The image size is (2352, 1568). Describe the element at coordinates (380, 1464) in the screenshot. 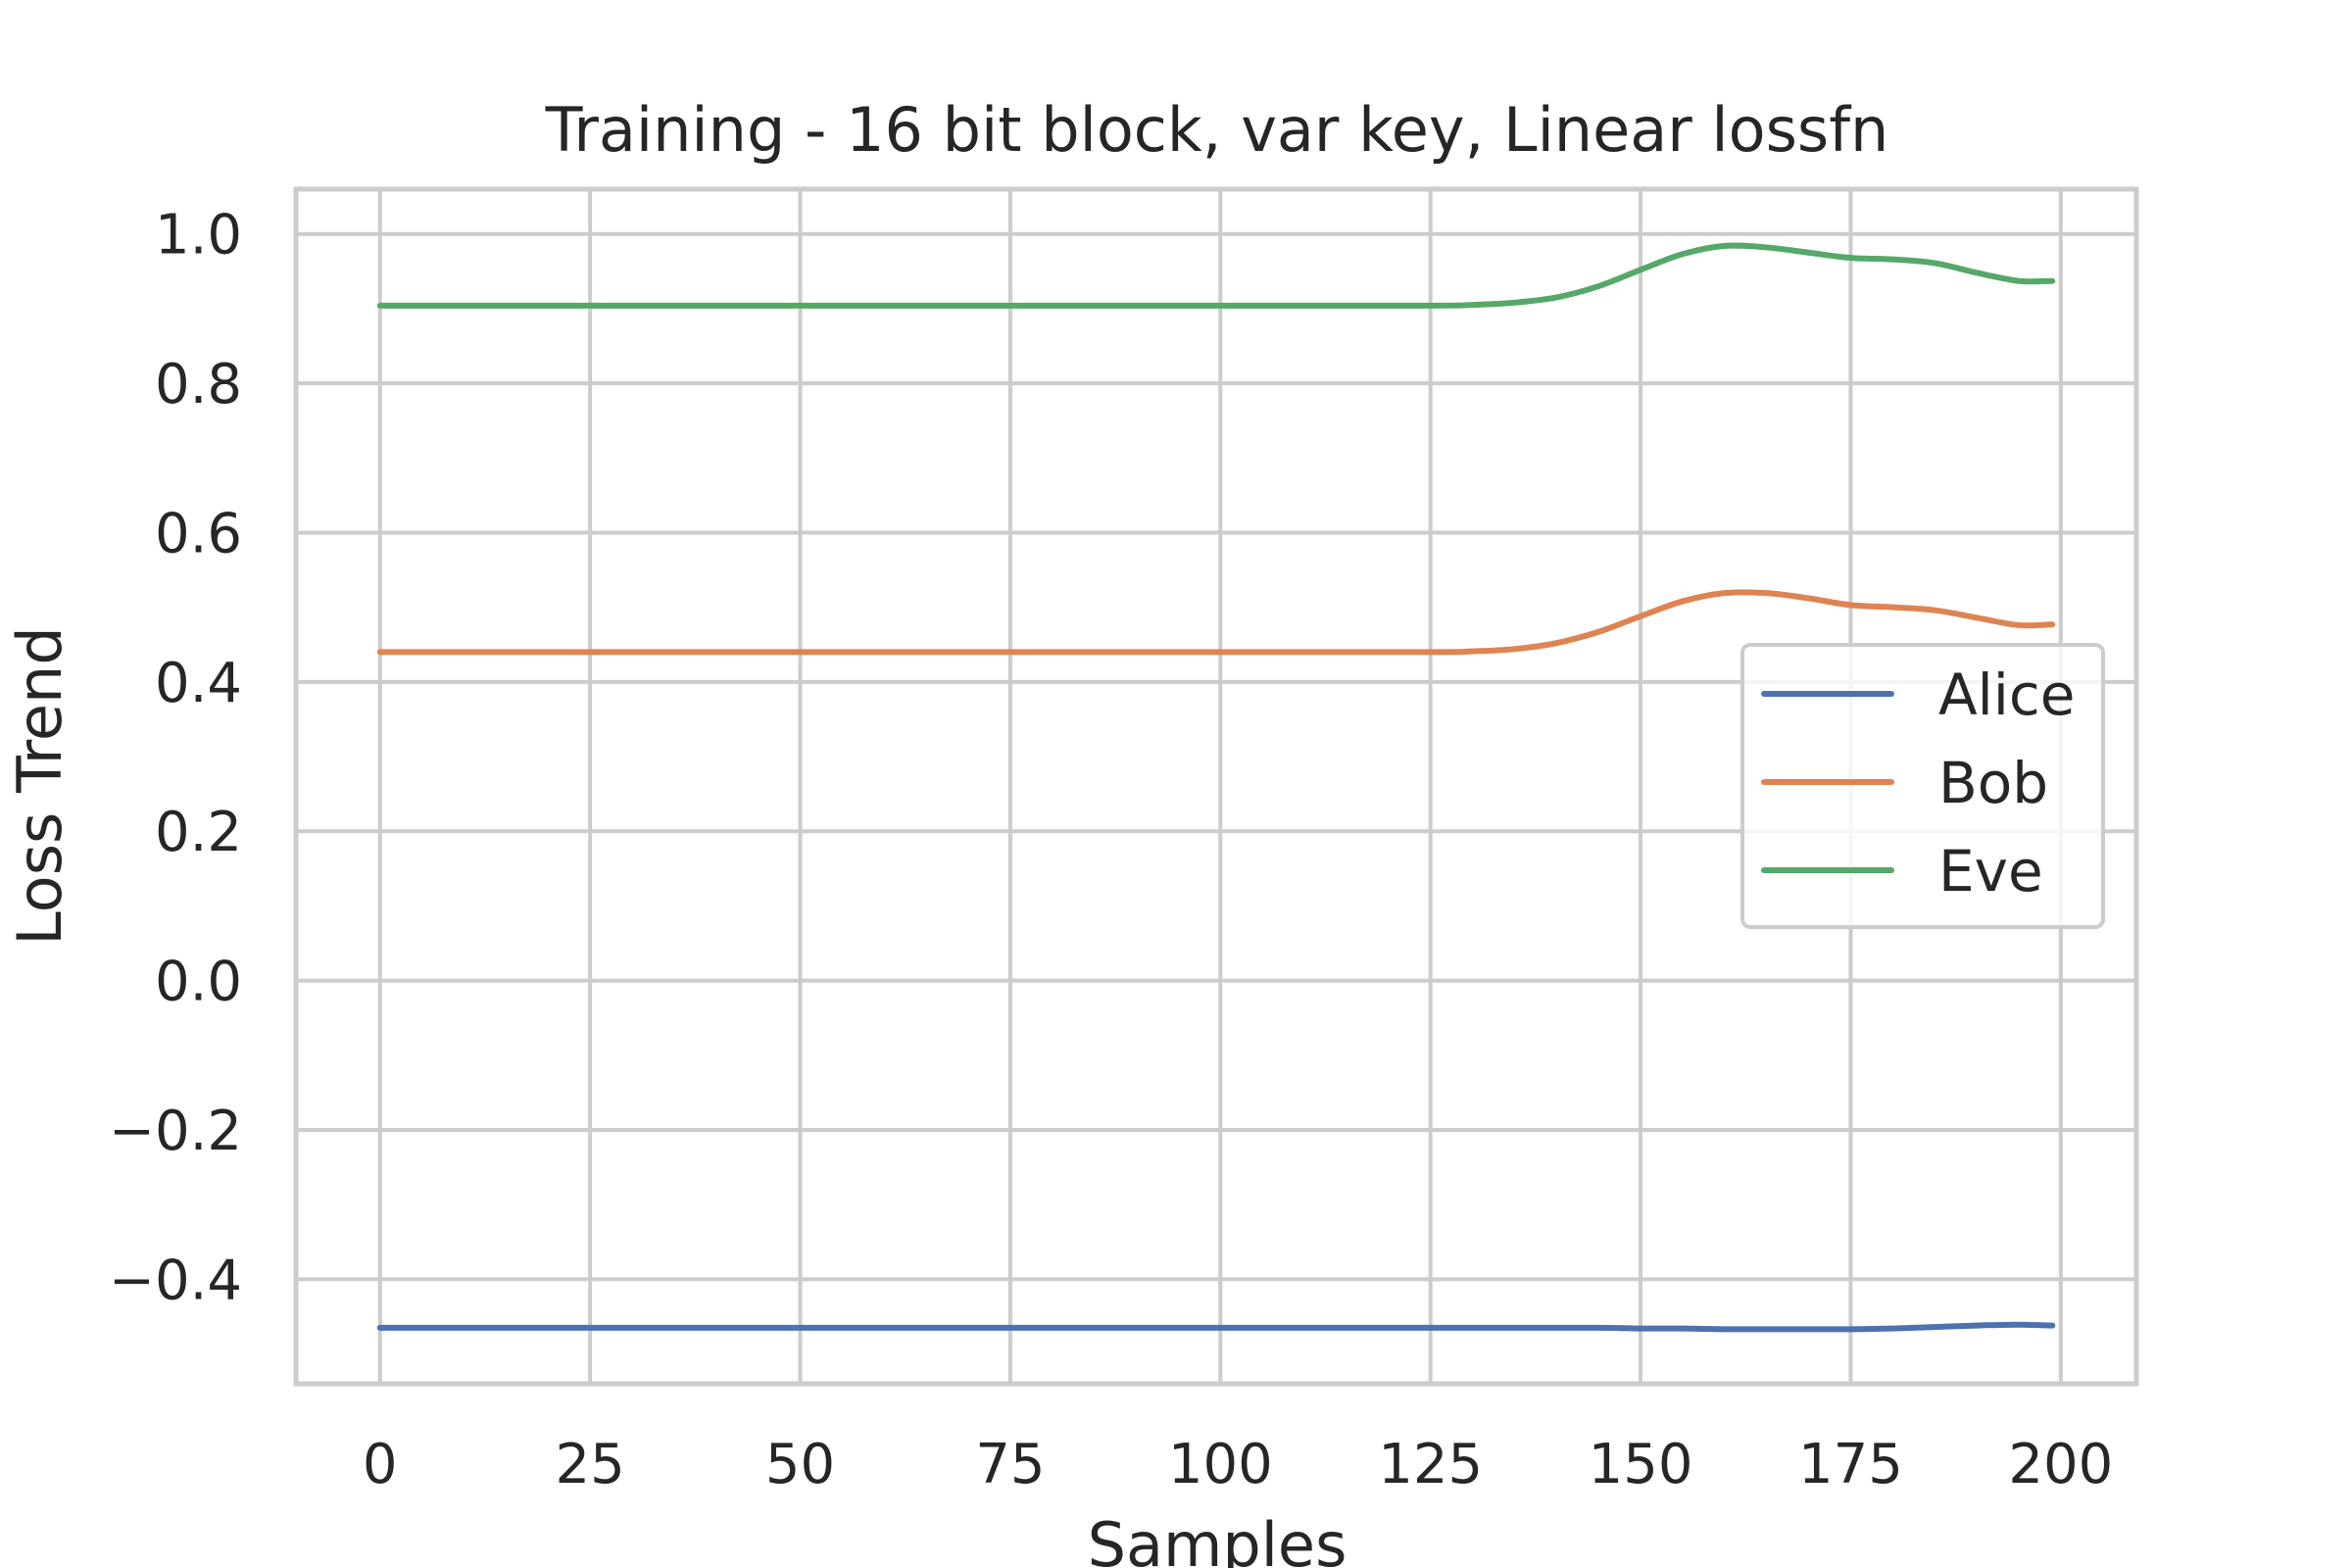

I see `x-tick-label: 0` at that location.